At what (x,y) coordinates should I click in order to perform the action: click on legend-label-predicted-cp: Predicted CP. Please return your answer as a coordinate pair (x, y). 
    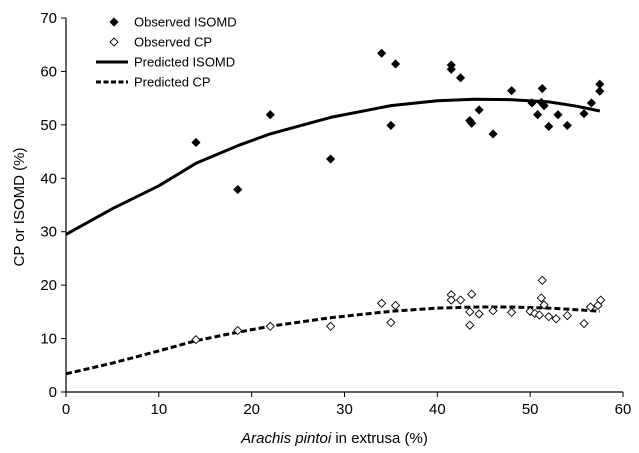
    Looking at the image, I should click on (172, 82).